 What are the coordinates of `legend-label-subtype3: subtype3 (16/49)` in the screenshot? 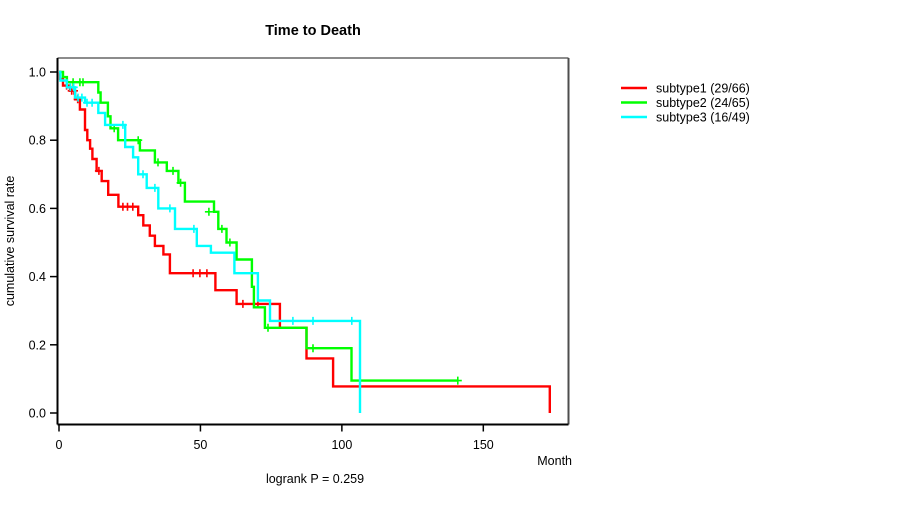 It's located at (703, 118).